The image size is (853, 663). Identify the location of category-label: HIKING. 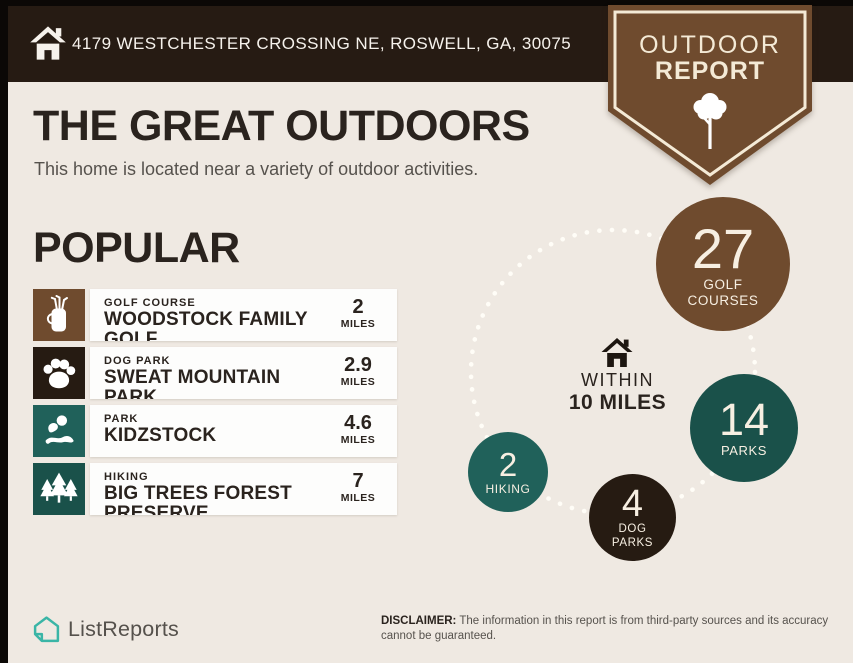
(126, 477).